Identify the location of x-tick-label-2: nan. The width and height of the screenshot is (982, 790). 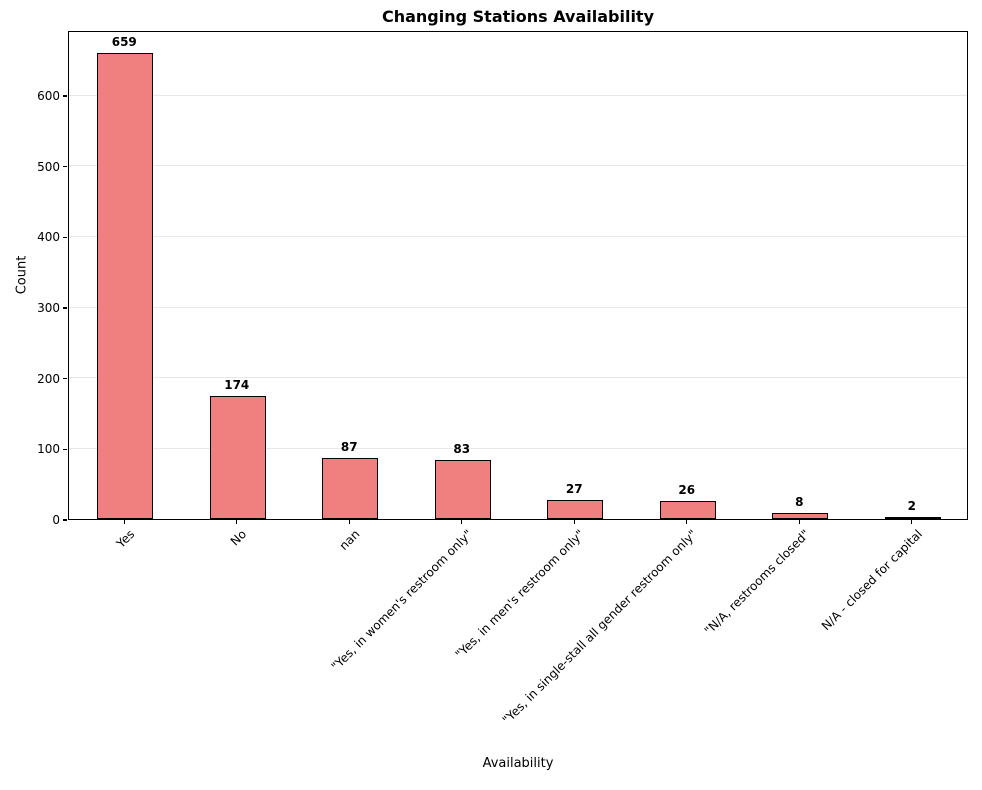
(349, 540).